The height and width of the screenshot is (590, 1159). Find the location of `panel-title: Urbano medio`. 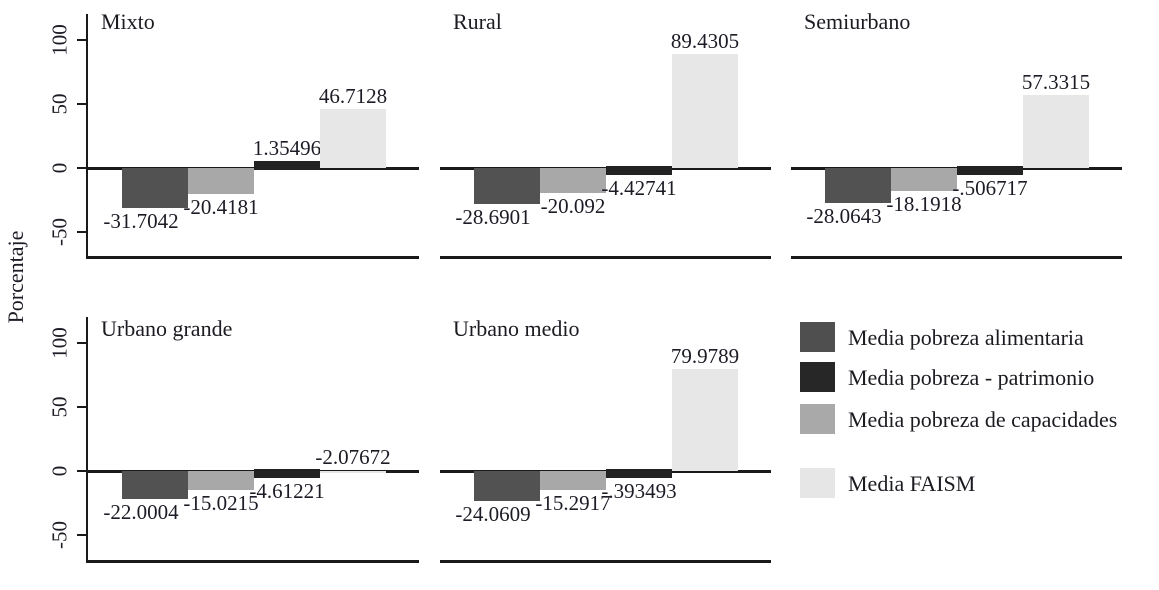

panel-title: Urbano medio is located at coordinates (516, 328).